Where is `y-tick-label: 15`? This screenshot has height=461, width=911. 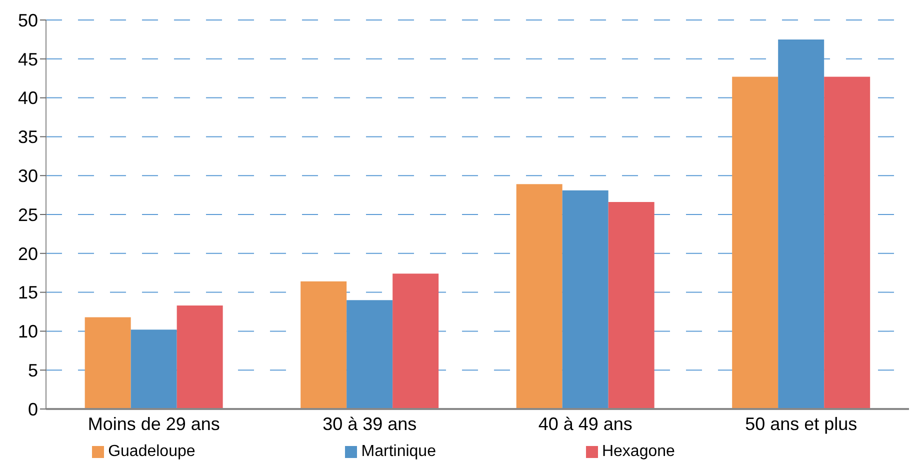
y-tick-label: 15 is located at coordinates (28, 292).